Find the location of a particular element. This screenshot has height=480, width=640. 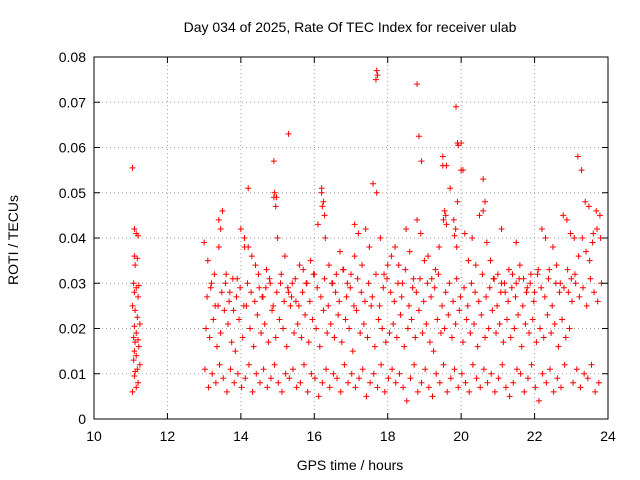

y-tick-label: 0.01 is located at coordinates (72, 374).